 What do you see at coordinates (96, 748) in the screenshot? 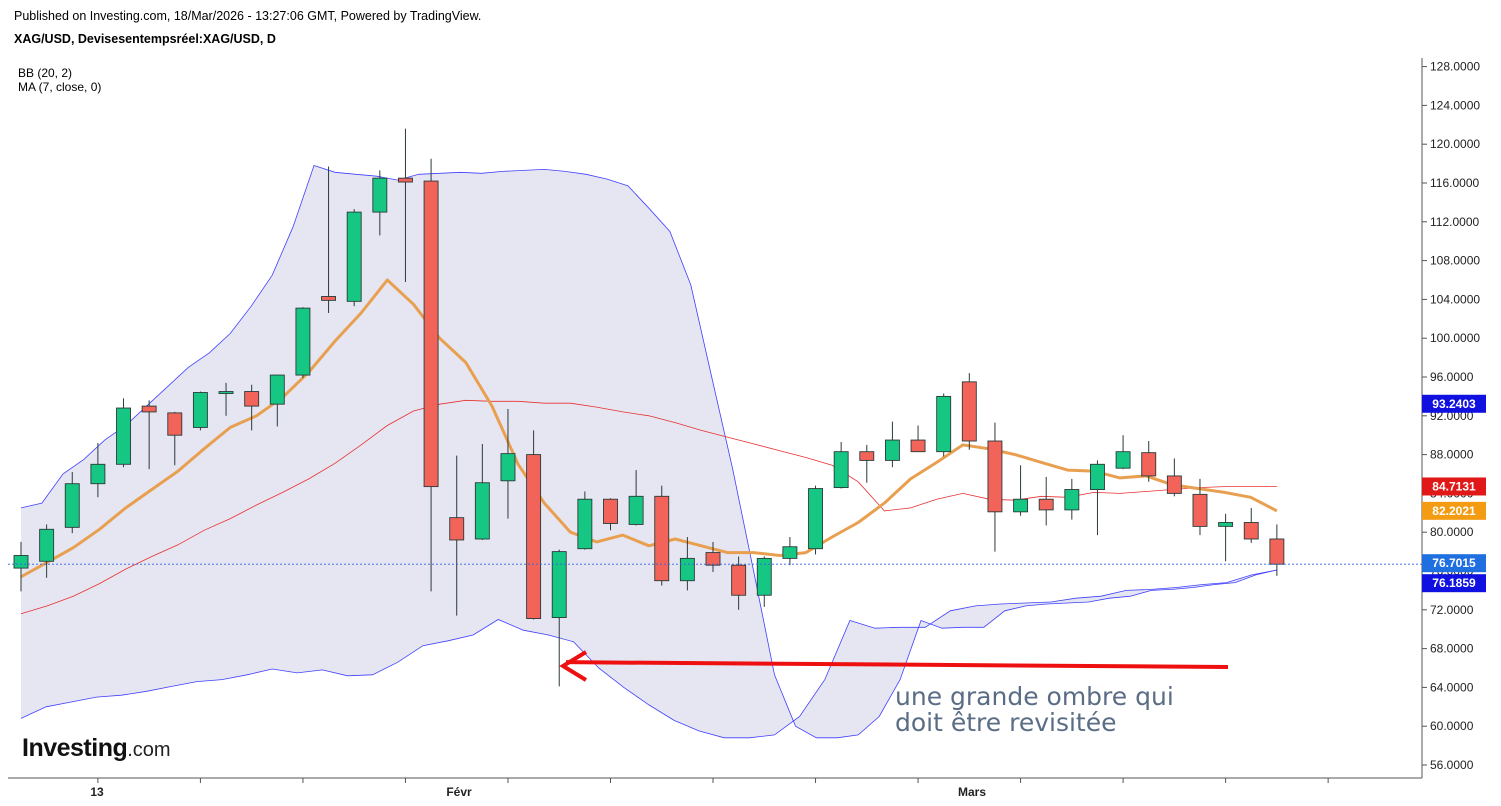
I see `investing-logo: Investing.com` at bounding box center [96, 748].